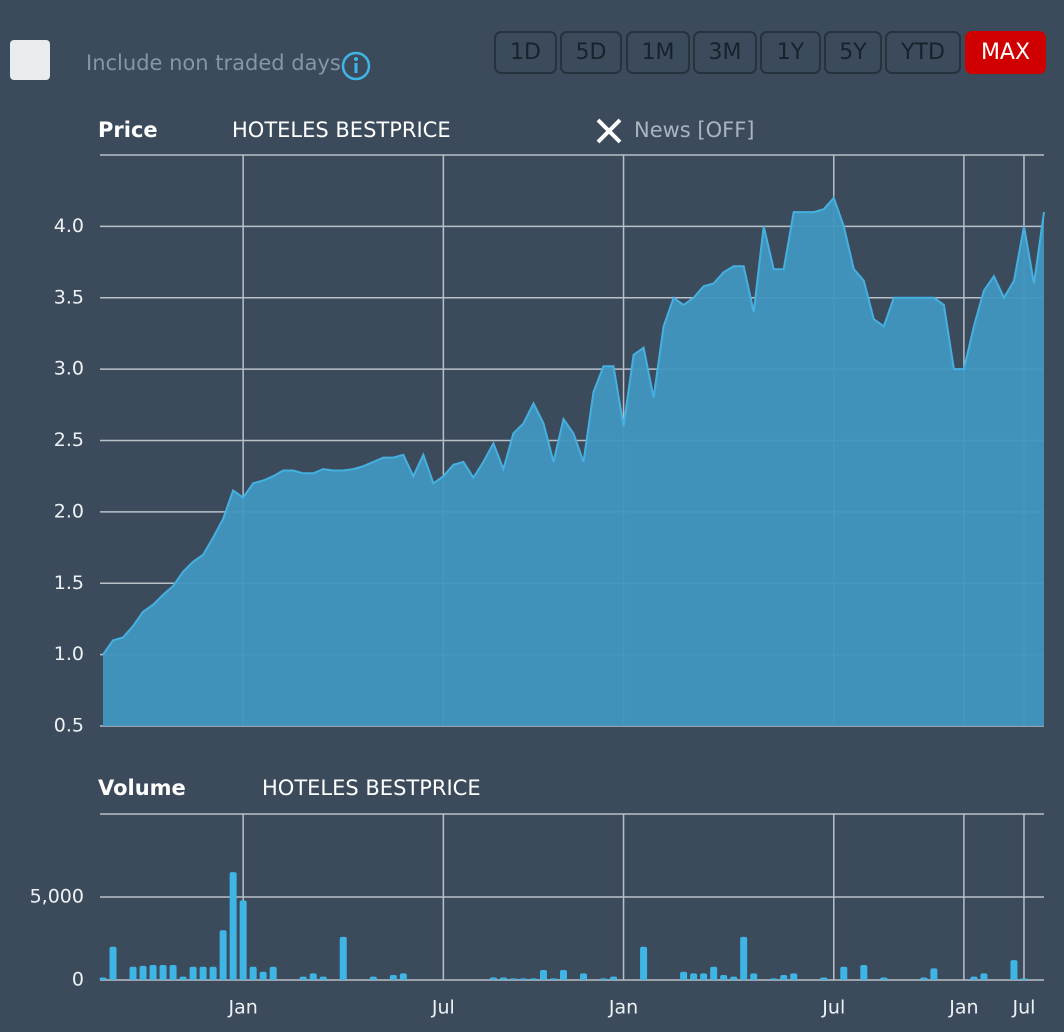 This screenshot has width=1064, height=1032. I want to click on y-tick-label: 4.0, so click(69, 226).